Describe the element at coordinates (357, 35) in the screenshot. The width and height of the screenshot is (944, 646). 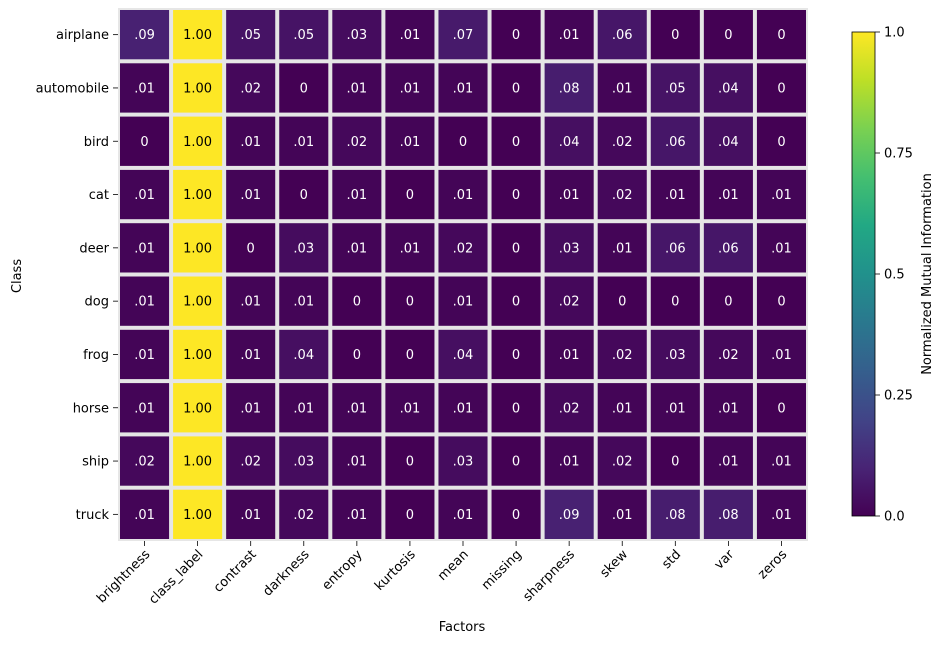
I see `cell-value-label: .03` at that location.